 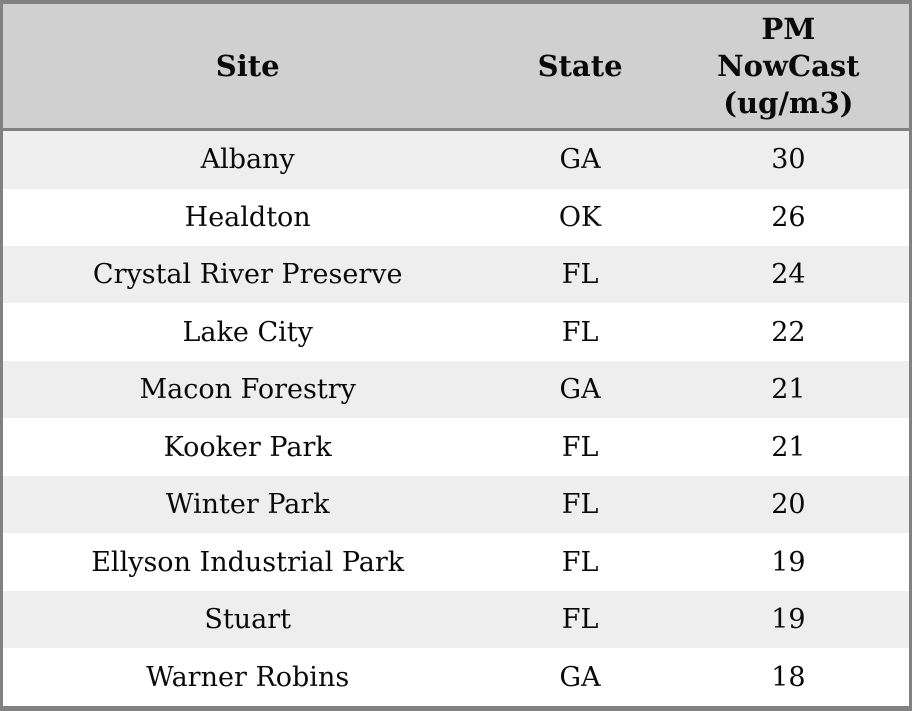 What do you see at coordinates (456, 389) in the screenshot?
I see `table-row: Macon Forestry GA 21` at bounding box center [456, 389].